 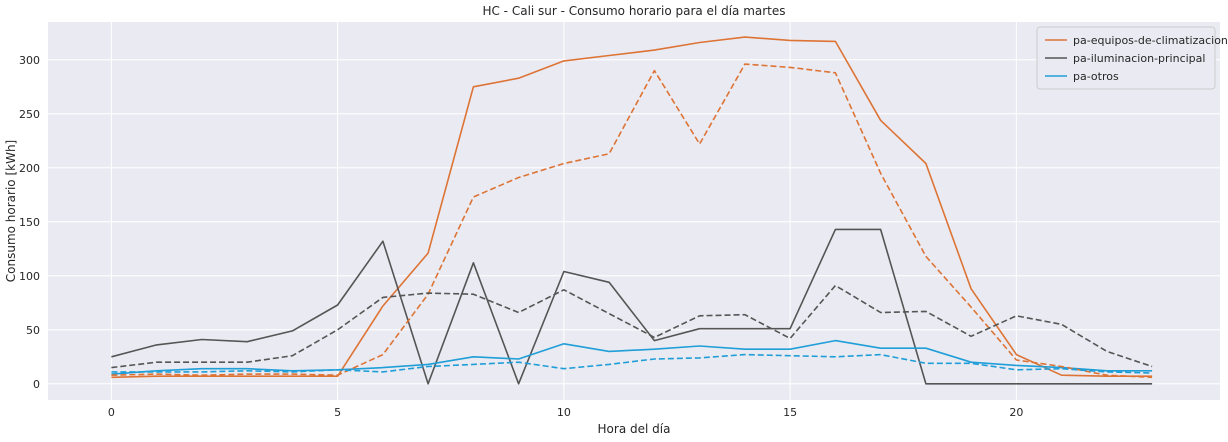 I want to click on x-tick-label: 10, so click(x=564, y=412).